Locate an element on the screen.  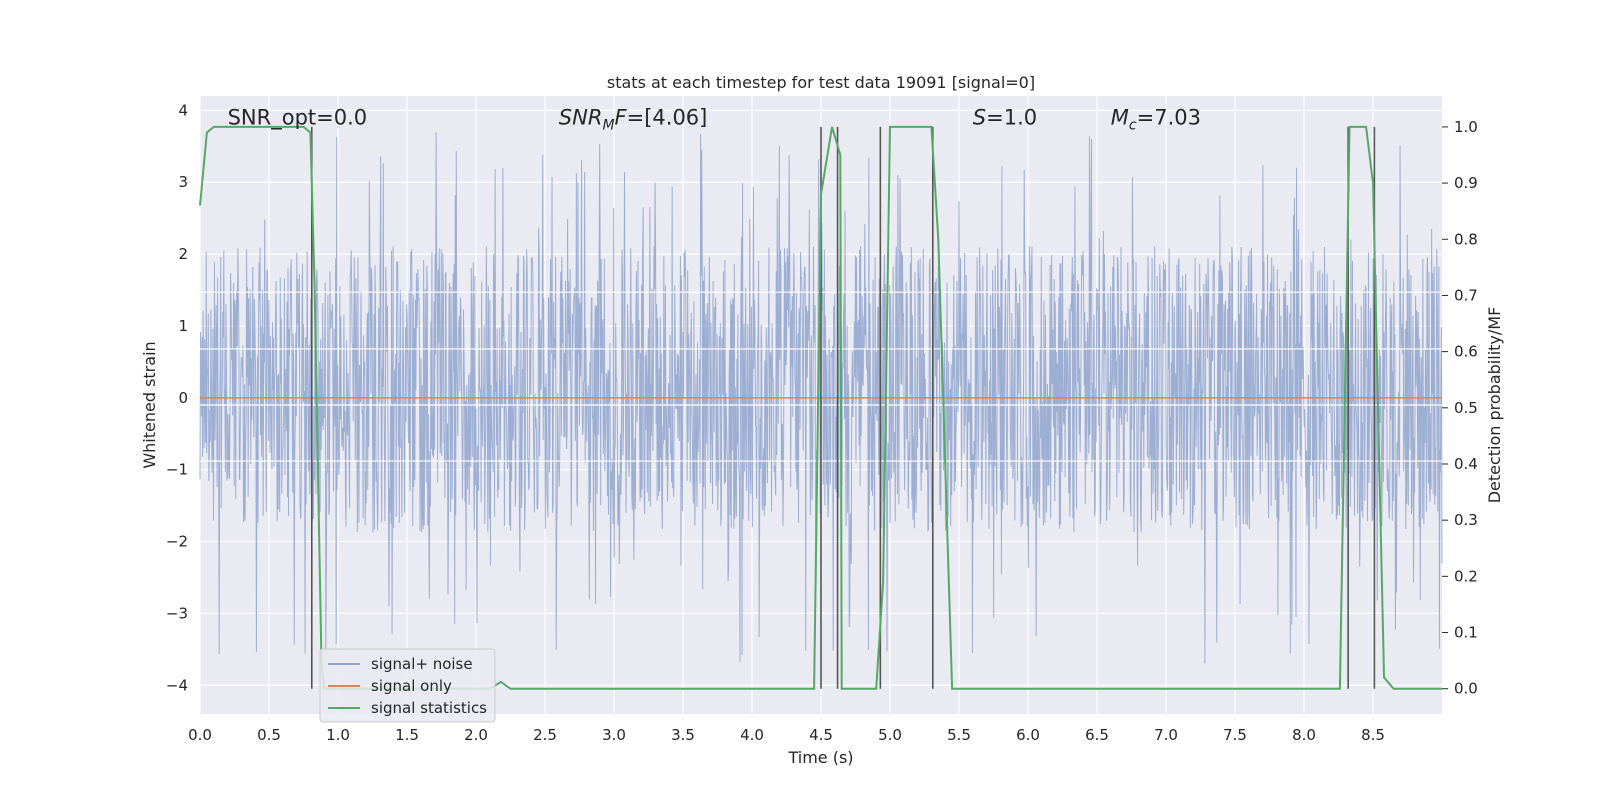
y-left-tick-label-5: −1 is located at coordinates (177, 470).